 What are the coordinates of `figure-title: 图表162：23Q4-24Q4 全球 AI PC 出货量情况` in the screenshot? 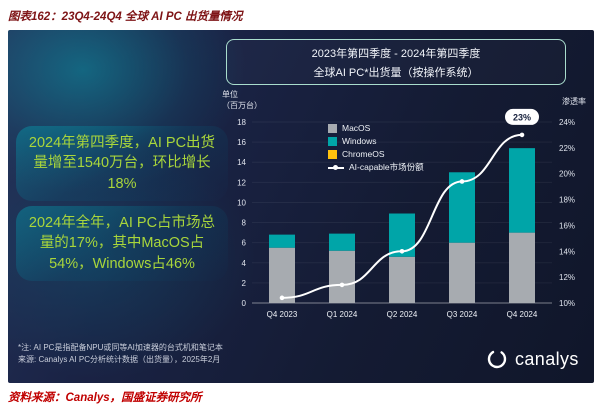 It's located at (125, 17).